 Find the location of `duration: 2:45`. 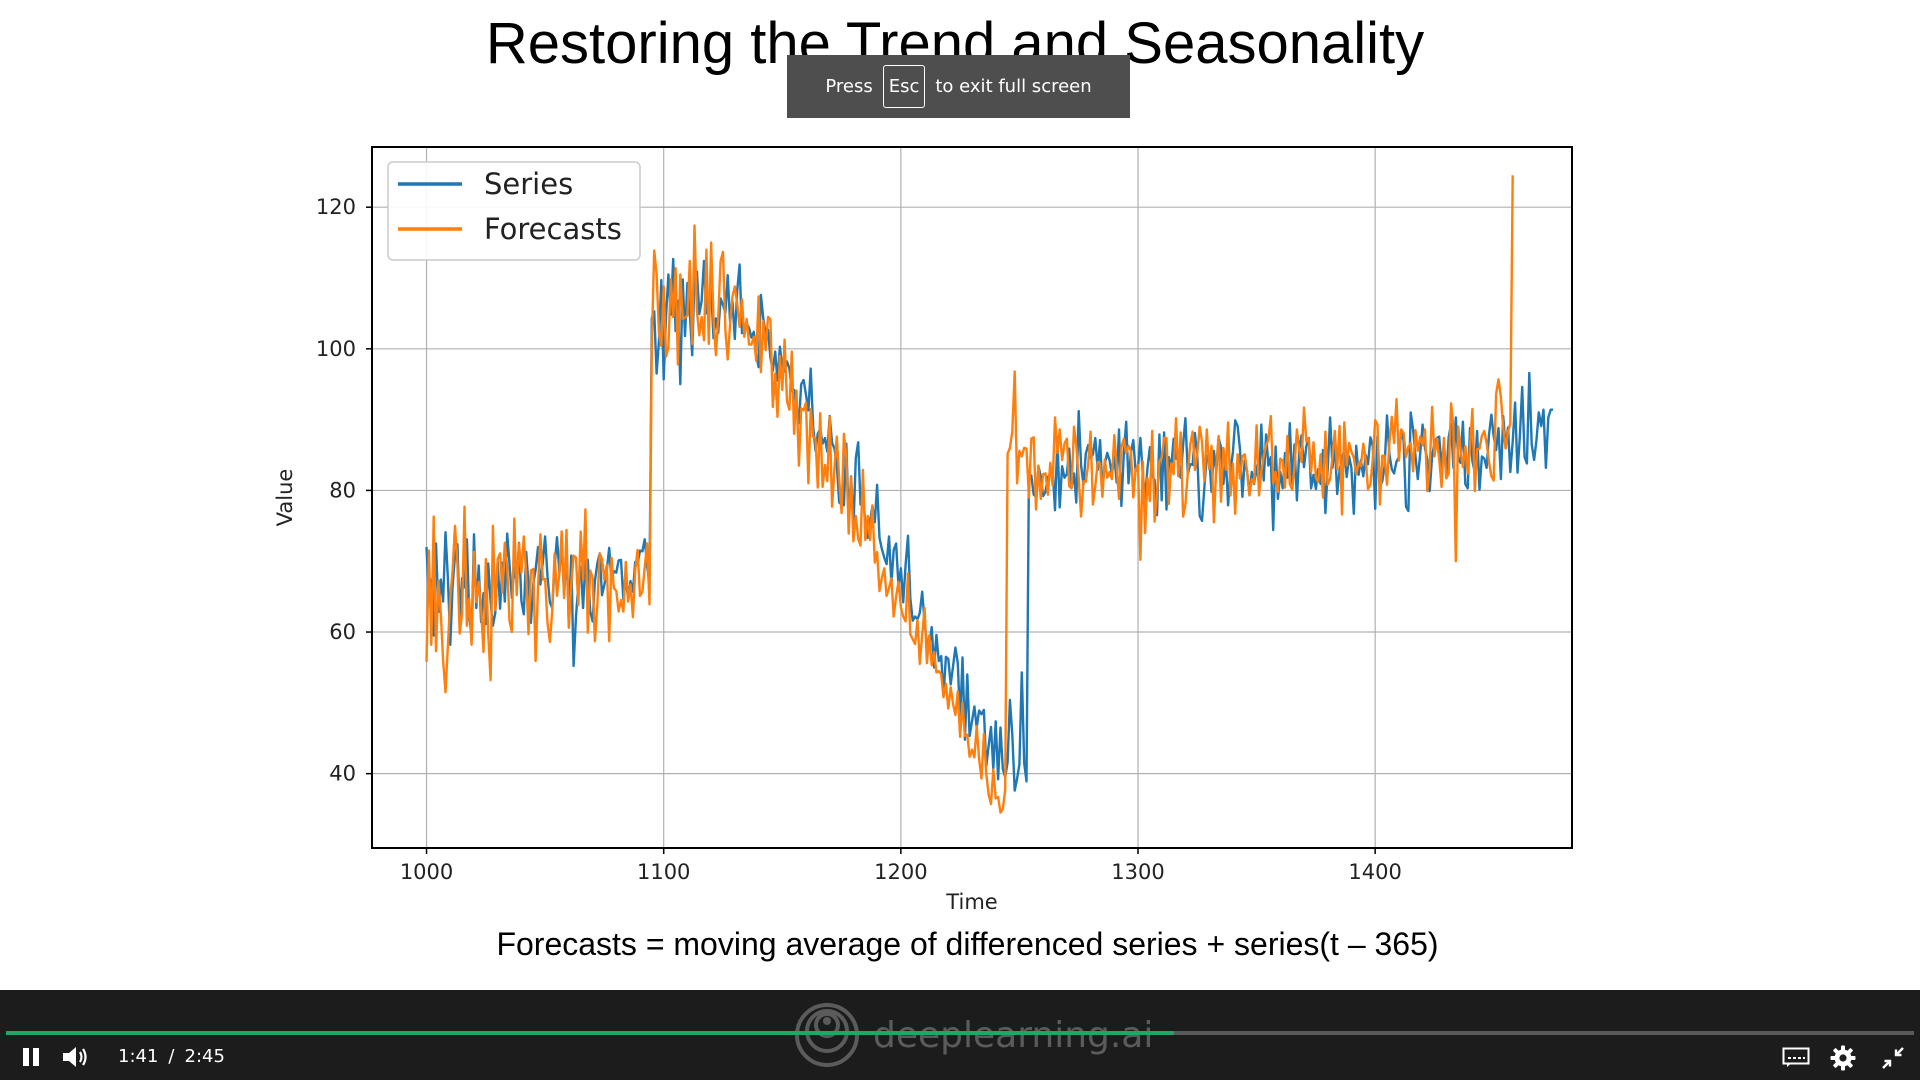

duration: 2:45 is located at coordinates (204, 1056).